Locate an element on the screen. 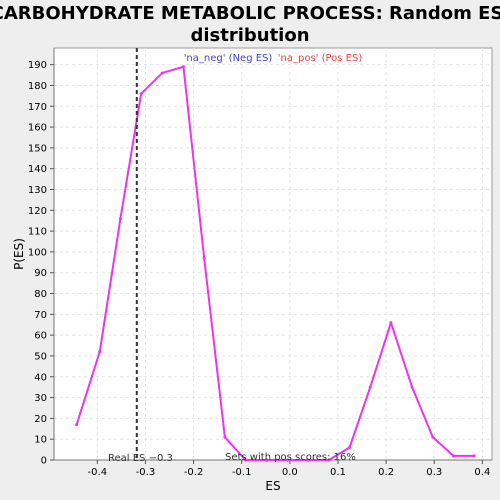 This screenshot has height=500, width=500. x-tick-label: -0.1 is located at coordinates (242, 472).